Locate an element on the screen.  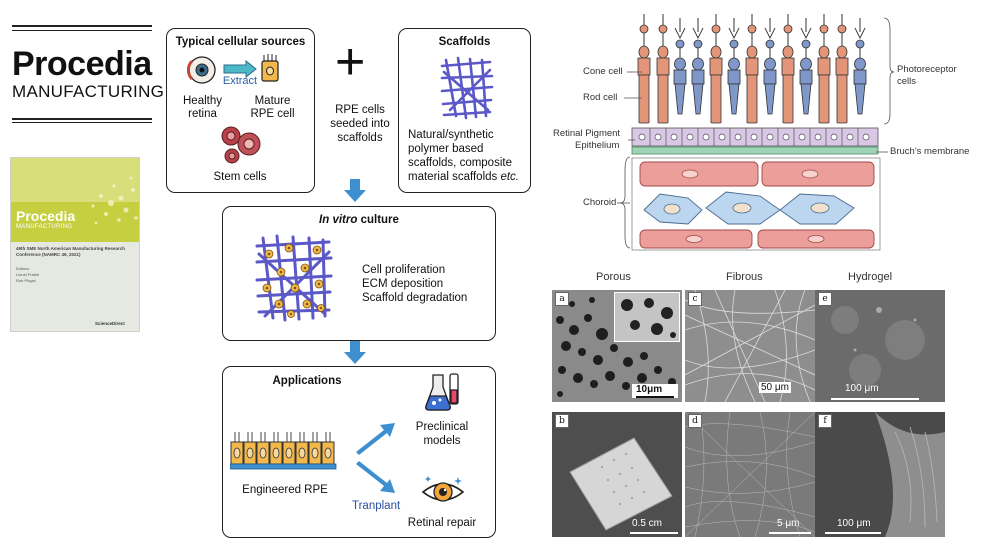
engineered-rpe-label: Engineered RPE is located at coordinates (285, 490).